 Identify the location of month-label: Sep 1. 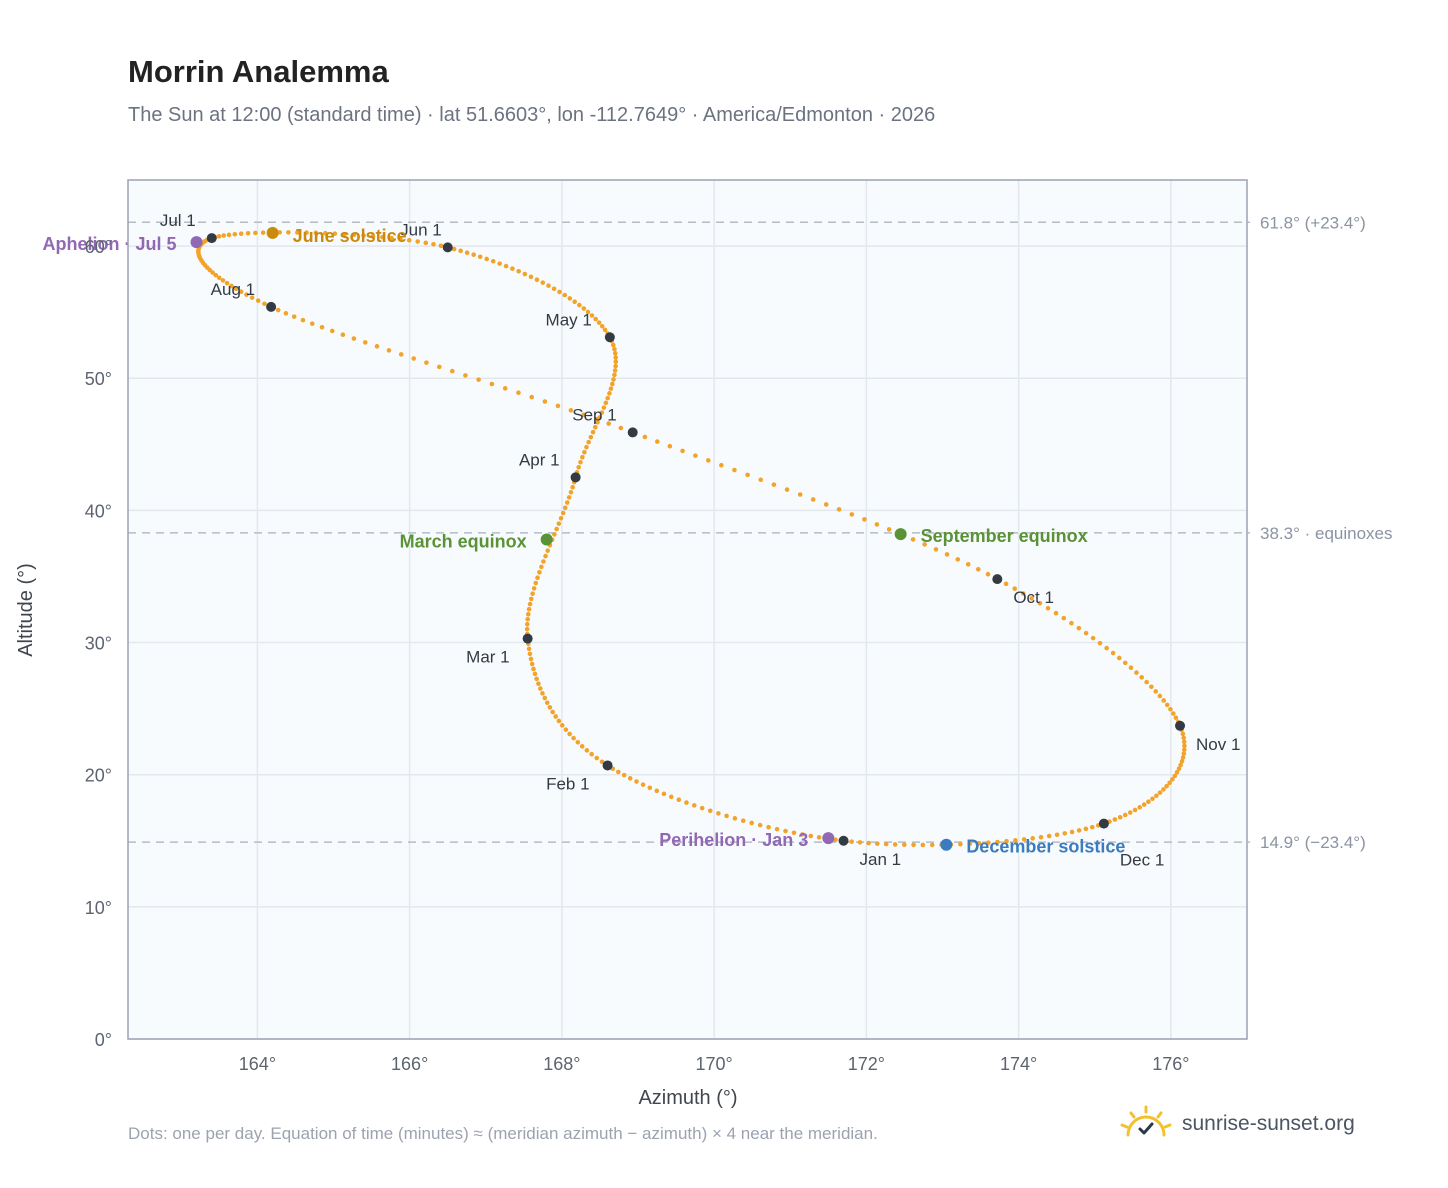
(594, 414).